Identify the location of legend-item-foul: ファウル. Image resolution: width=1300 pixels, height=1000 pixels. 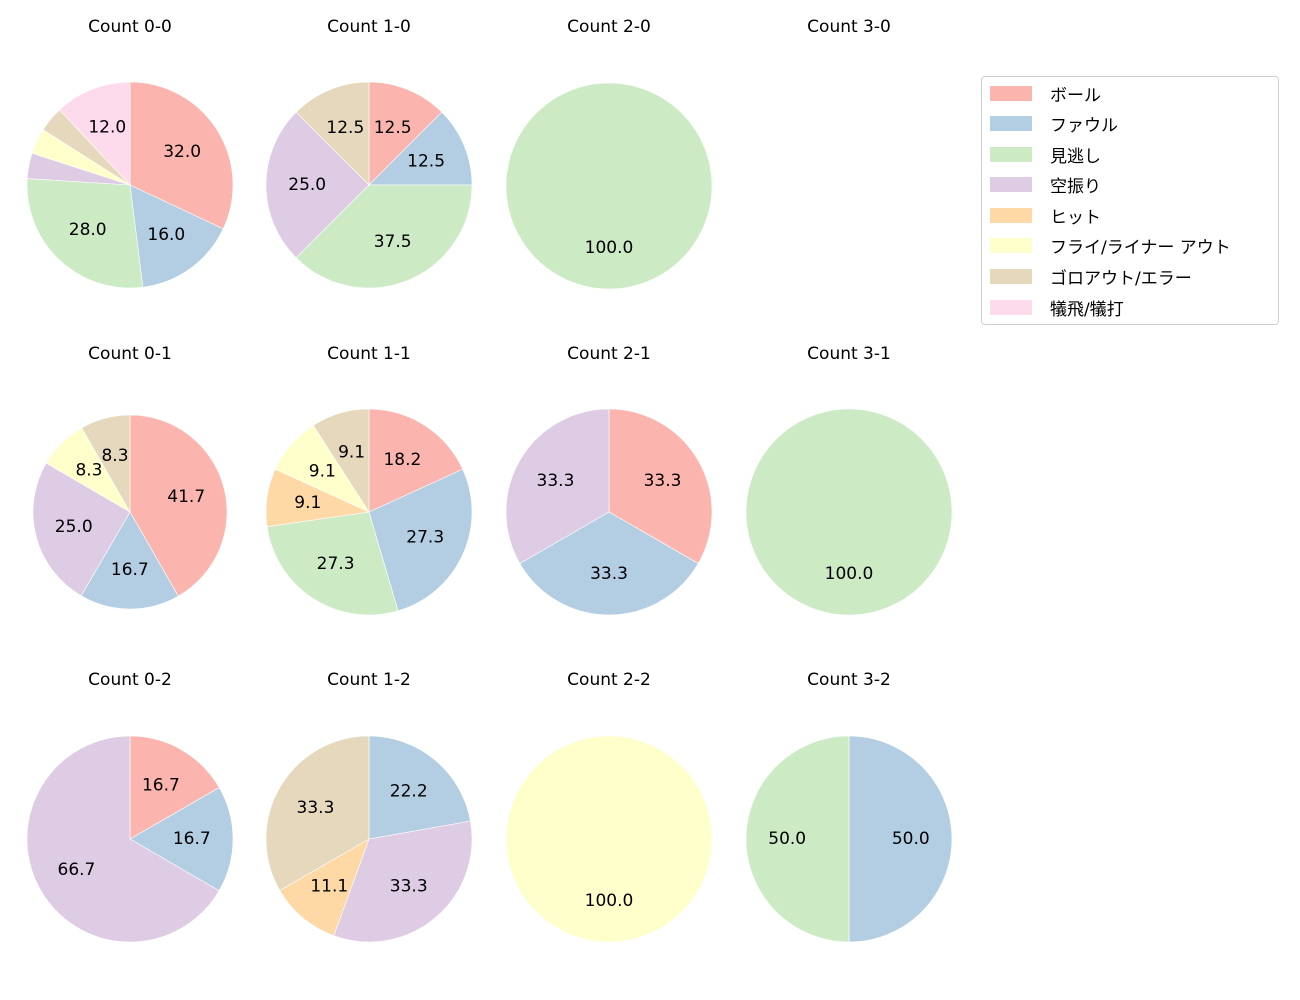
(1054, 123).